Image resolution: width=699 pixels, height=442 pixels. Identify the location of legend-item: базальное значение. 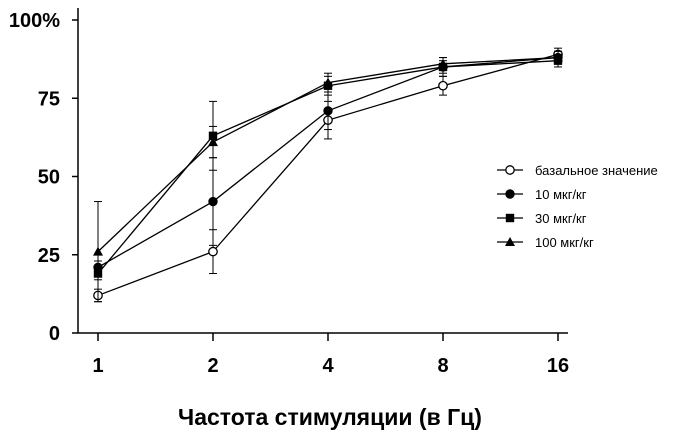
(577, 170).